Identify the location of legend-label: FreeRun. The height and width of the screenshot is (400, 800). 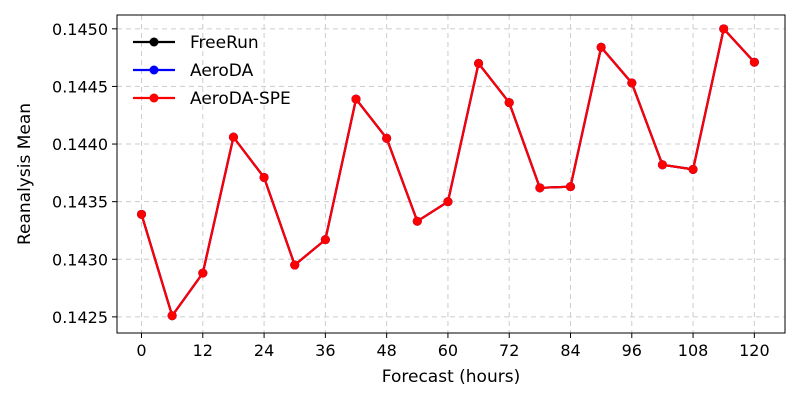
(224, 43).